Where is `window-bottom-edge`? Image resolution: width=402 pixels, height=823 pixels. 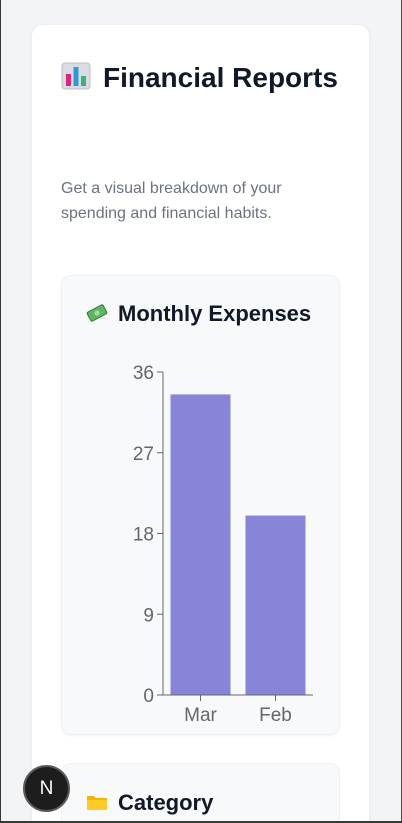 window-bottom-edge is located at coordinates (201, 822).